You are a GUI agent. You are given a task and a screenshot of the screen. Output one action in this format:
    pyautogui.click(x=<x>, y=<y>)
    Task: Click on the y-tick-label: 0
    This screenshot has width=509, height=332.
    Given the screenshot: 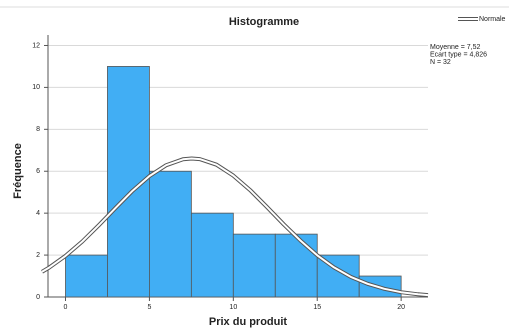 What is the action you would take?
    pyautogui.click(x=38, y=297)
    